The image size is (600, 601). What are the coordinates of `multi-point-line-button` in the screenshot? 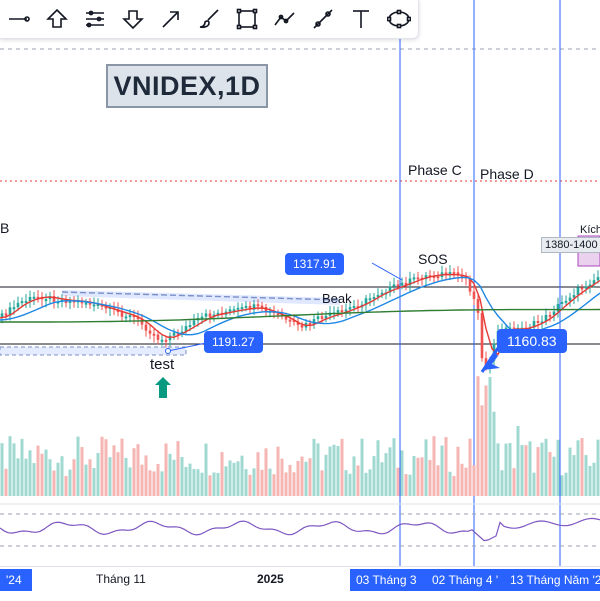 It's located at (95, 19).